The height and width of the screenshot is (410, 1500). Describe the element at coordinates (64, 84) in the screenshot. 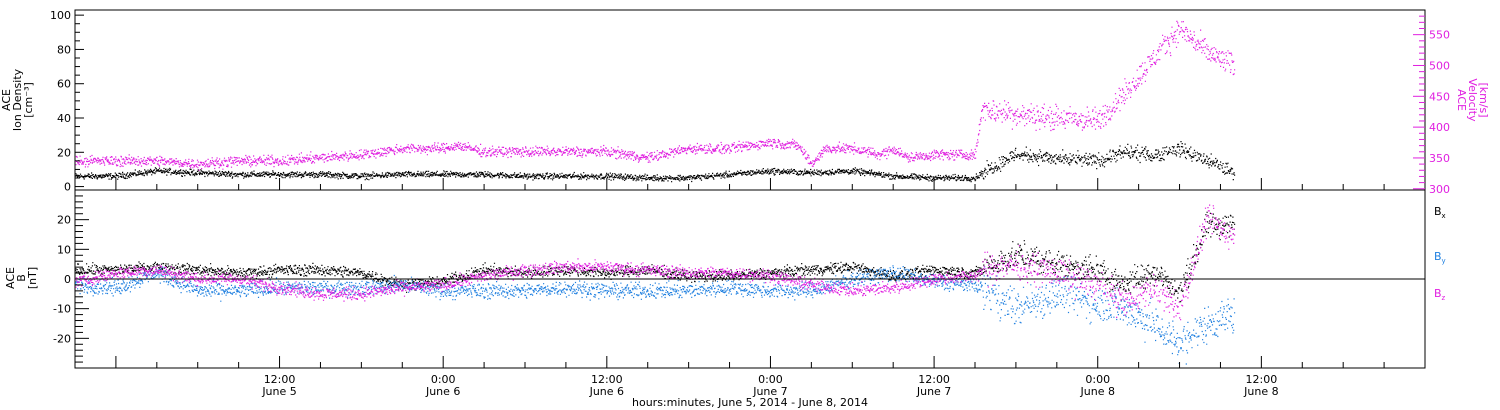

I see `density-tick-label: 60` at that location.